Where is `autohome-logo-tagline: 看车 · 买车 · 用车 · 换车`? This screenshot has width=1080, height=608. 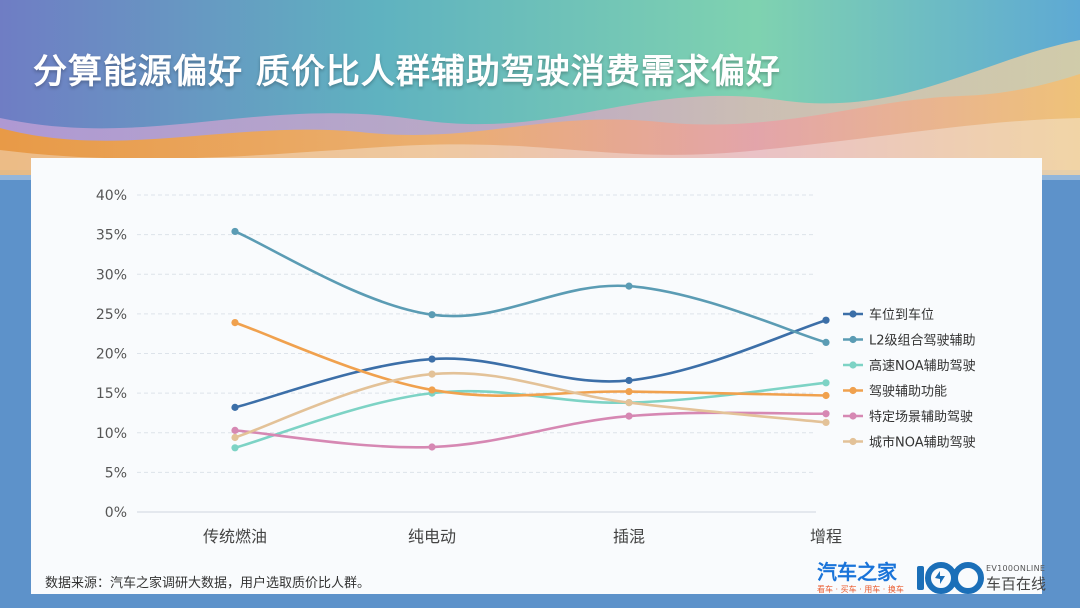 autohome-logo-tagline: 看车 · 买车 · 用车 · 换车 is located at coordinates (860, 589).